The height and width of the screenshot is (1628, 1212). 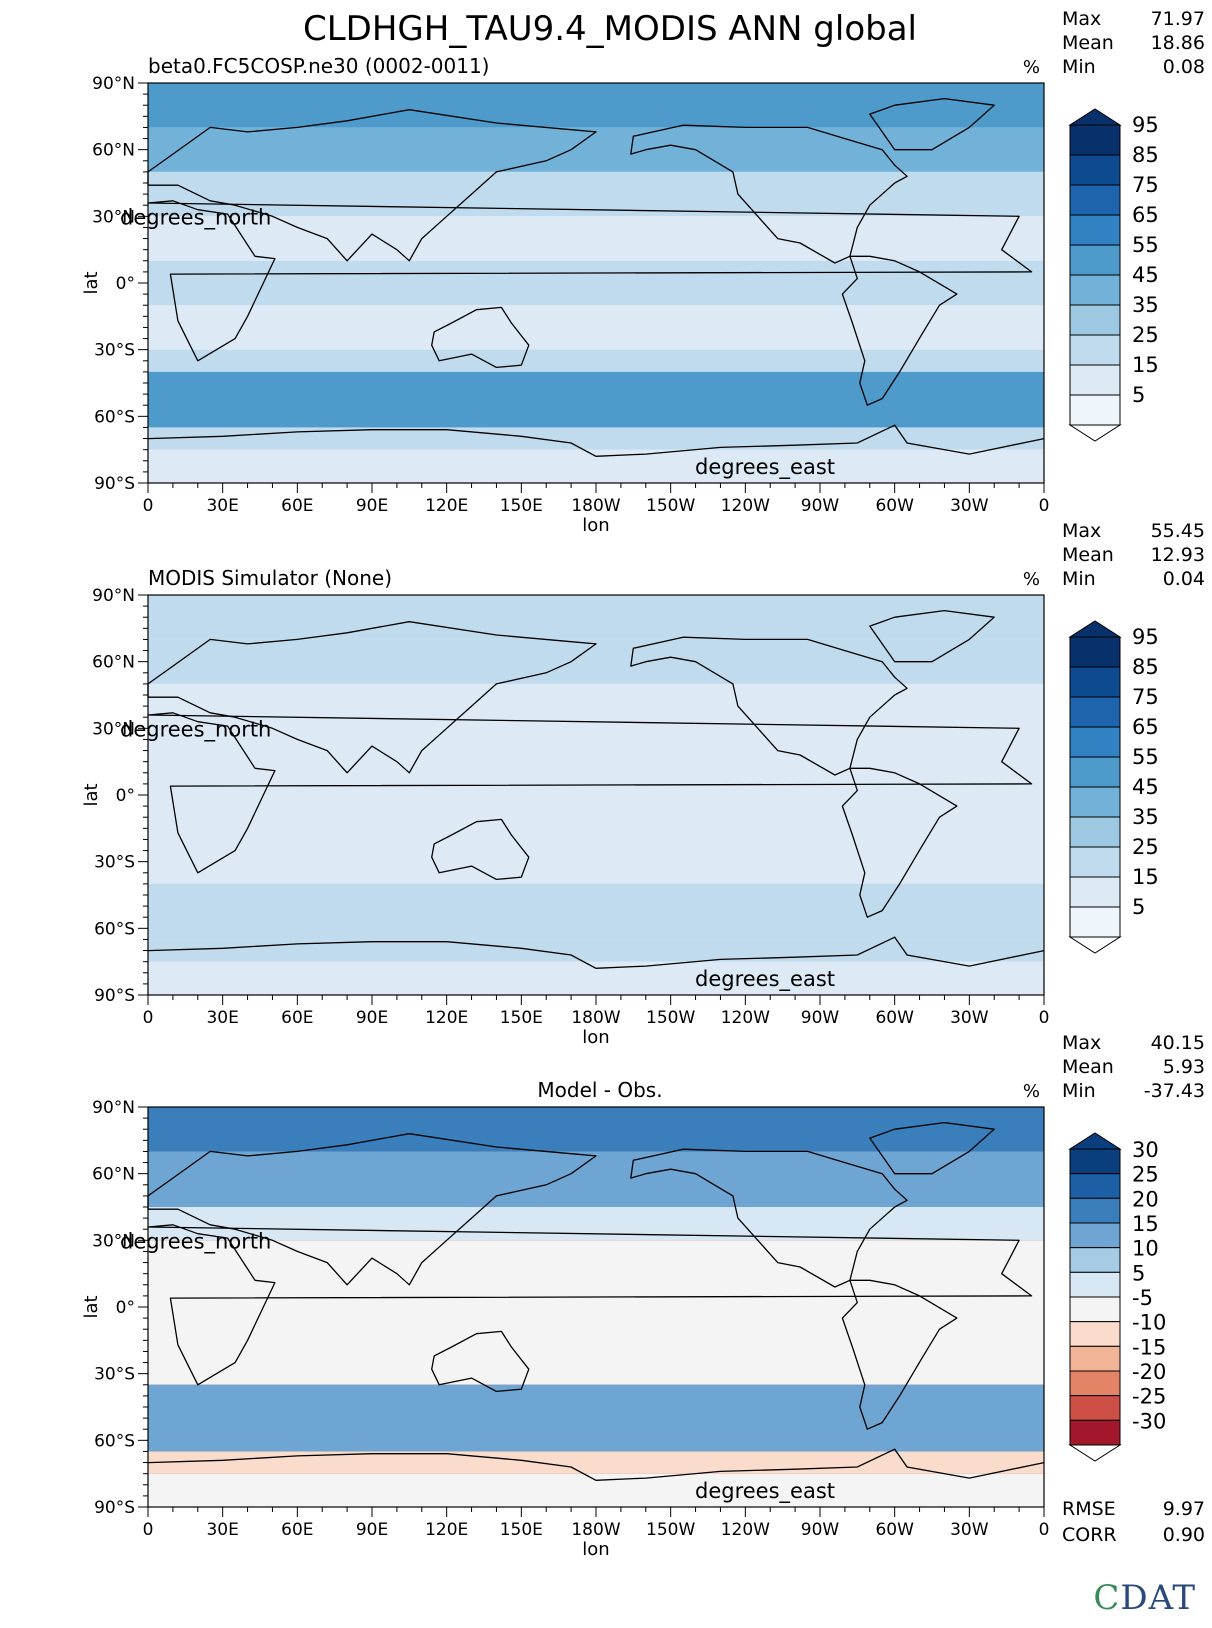 I want to click on stat-value: 5.93, so click(x=1184, y=1067).